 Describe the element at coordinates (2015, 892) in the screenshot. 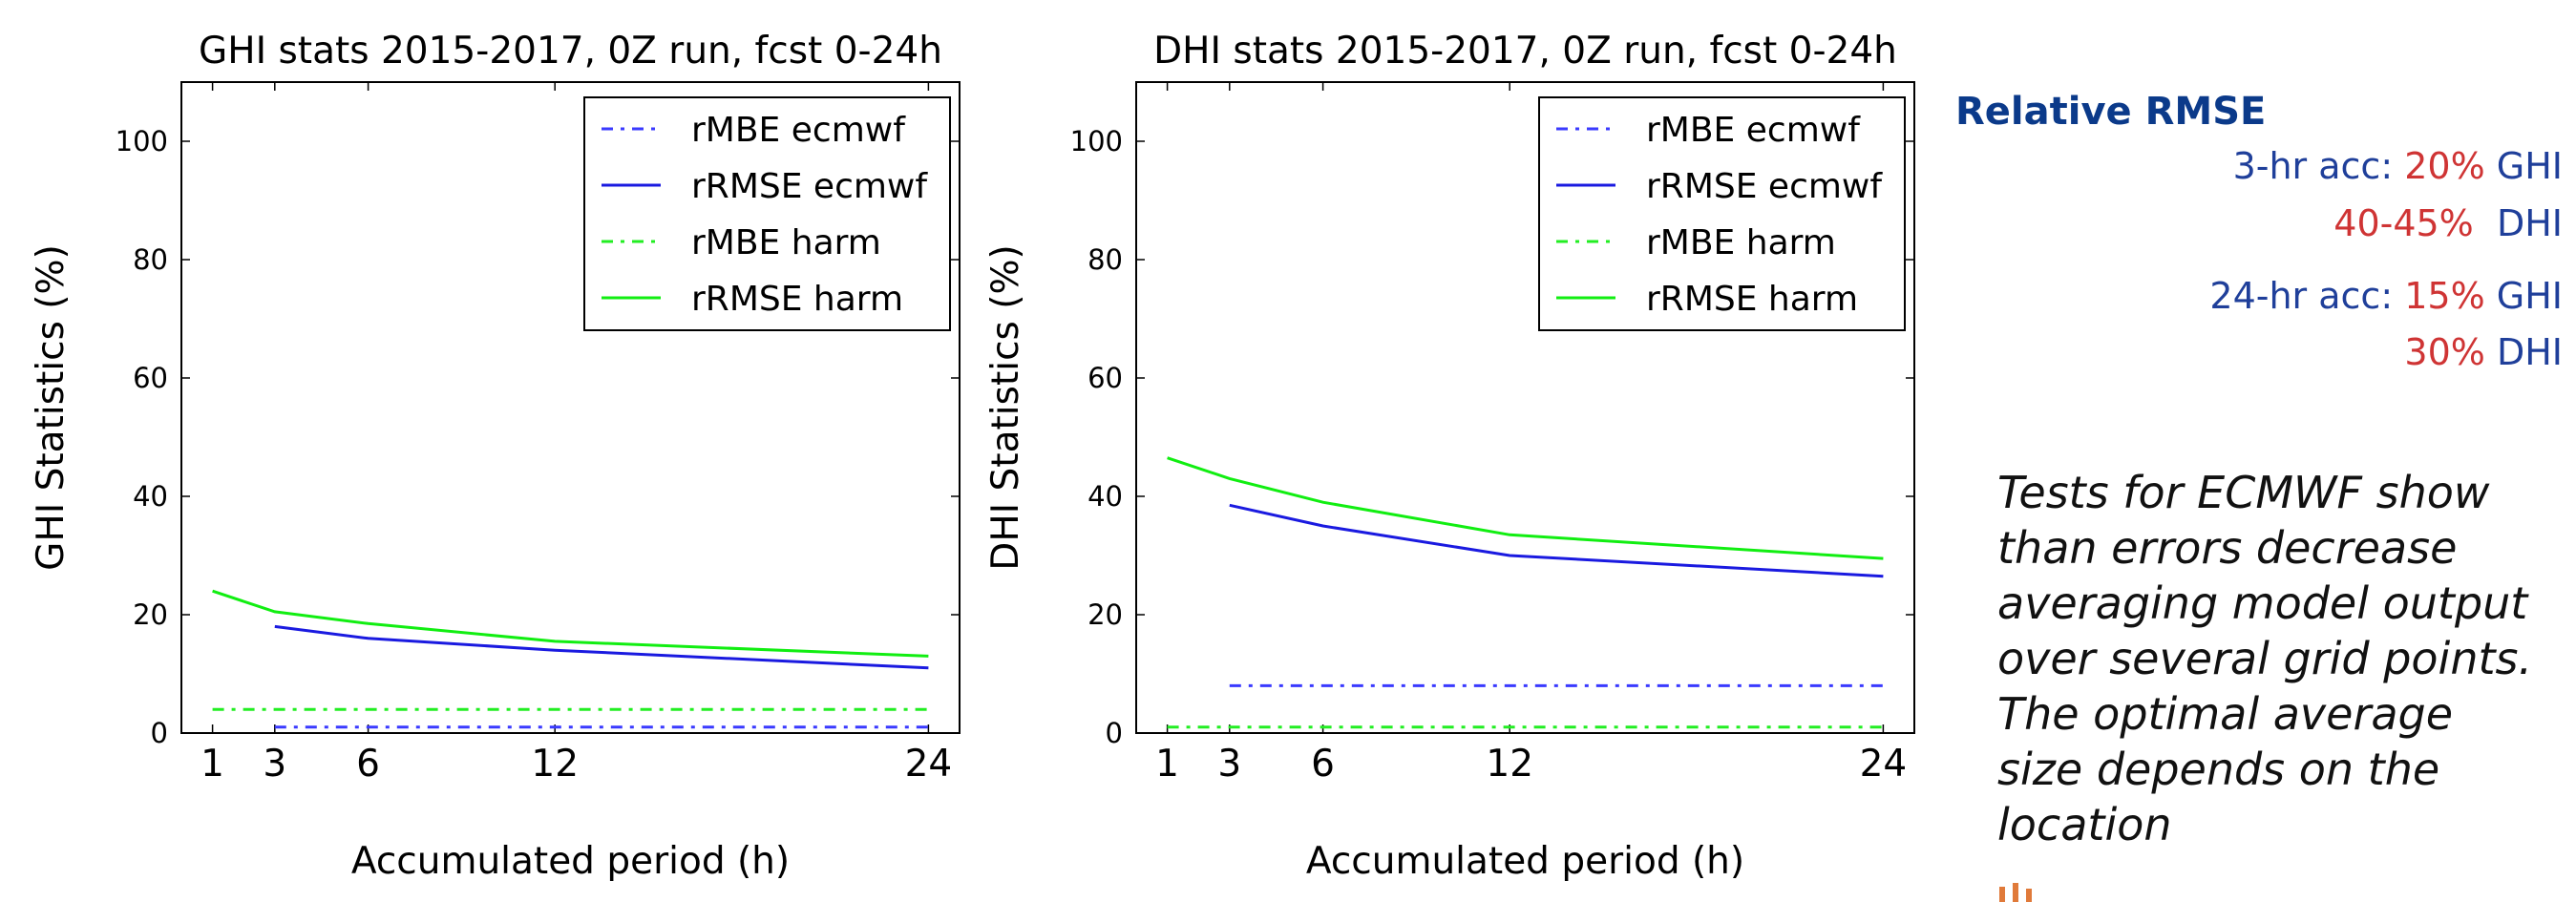

I see `logo-icon` at that location.